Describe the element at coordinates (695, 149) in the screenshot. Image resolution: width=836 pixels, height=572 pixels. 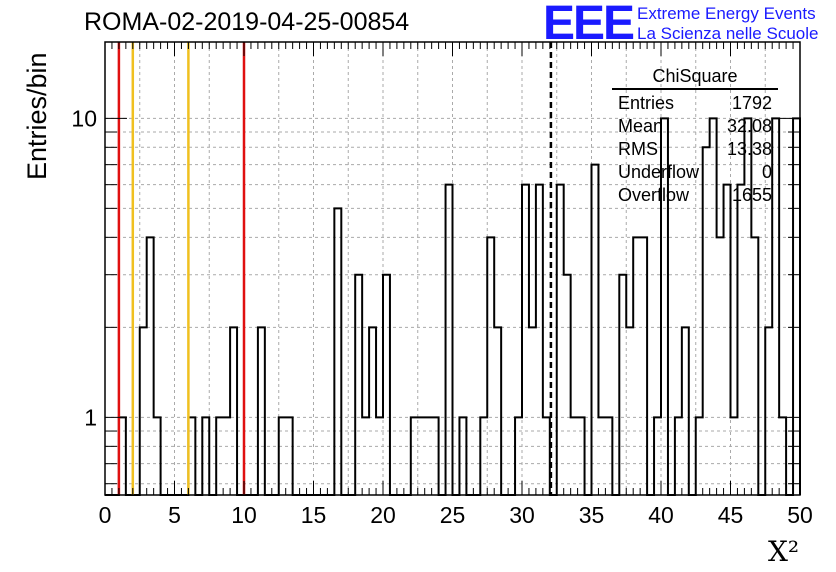
I see `stats-row-rms: RMS 13.38` at that location.